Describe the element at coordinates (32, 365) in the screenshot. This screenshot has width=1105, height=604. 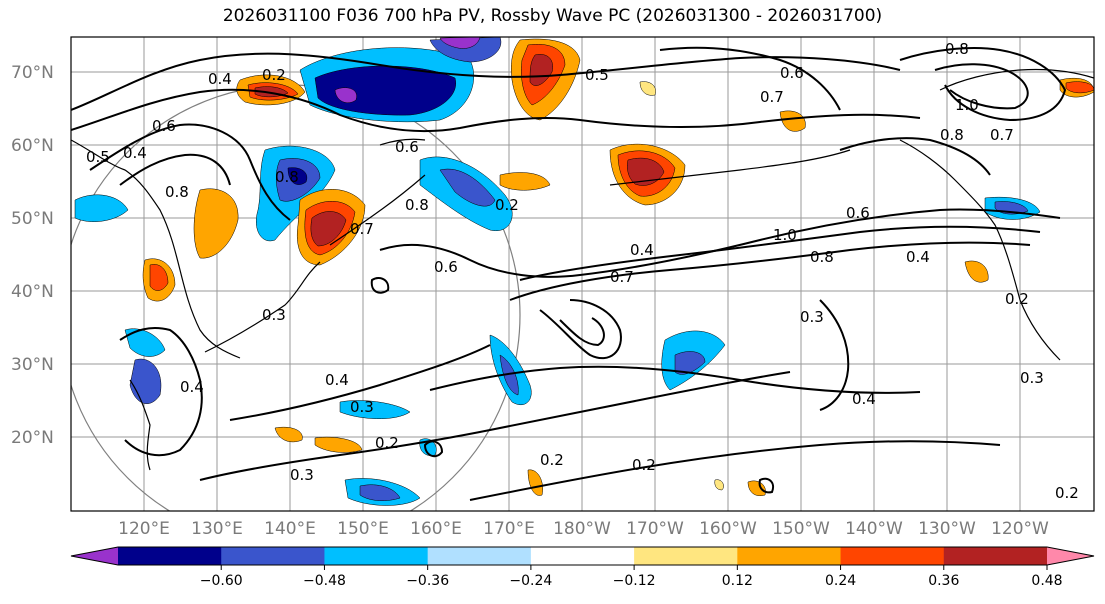
I see `lat-label: 30°N` at that location.